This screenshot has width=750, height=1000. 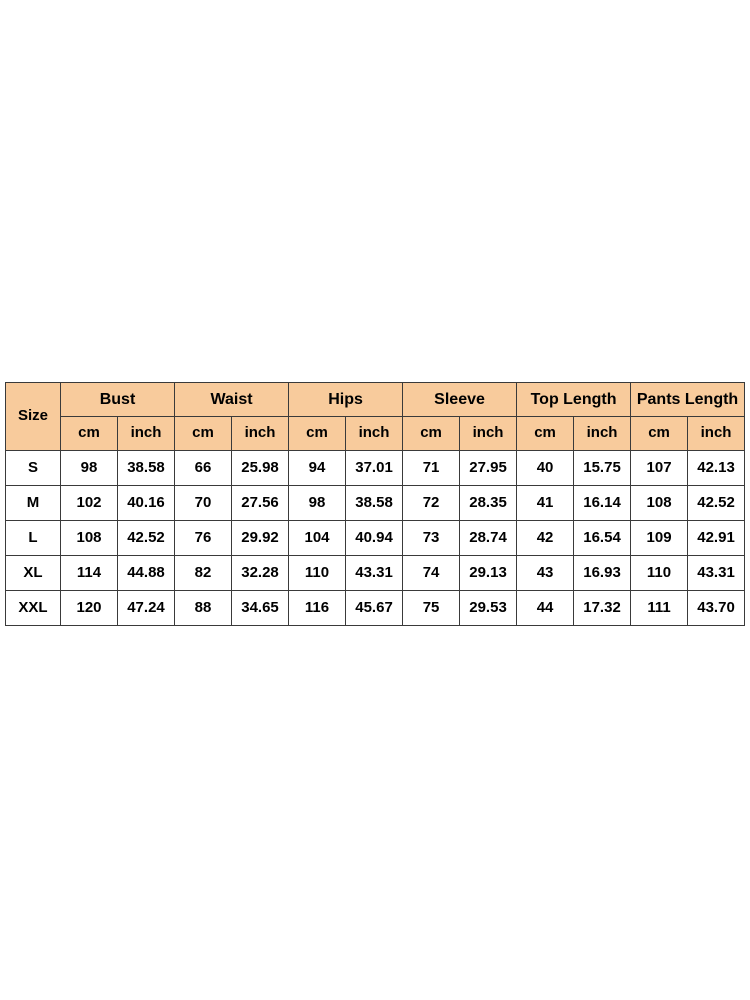 What do you see at coordinates (317, 433) in the screenshot?
I see `header-hips-cm: cm` at bounding box center [317, 433].